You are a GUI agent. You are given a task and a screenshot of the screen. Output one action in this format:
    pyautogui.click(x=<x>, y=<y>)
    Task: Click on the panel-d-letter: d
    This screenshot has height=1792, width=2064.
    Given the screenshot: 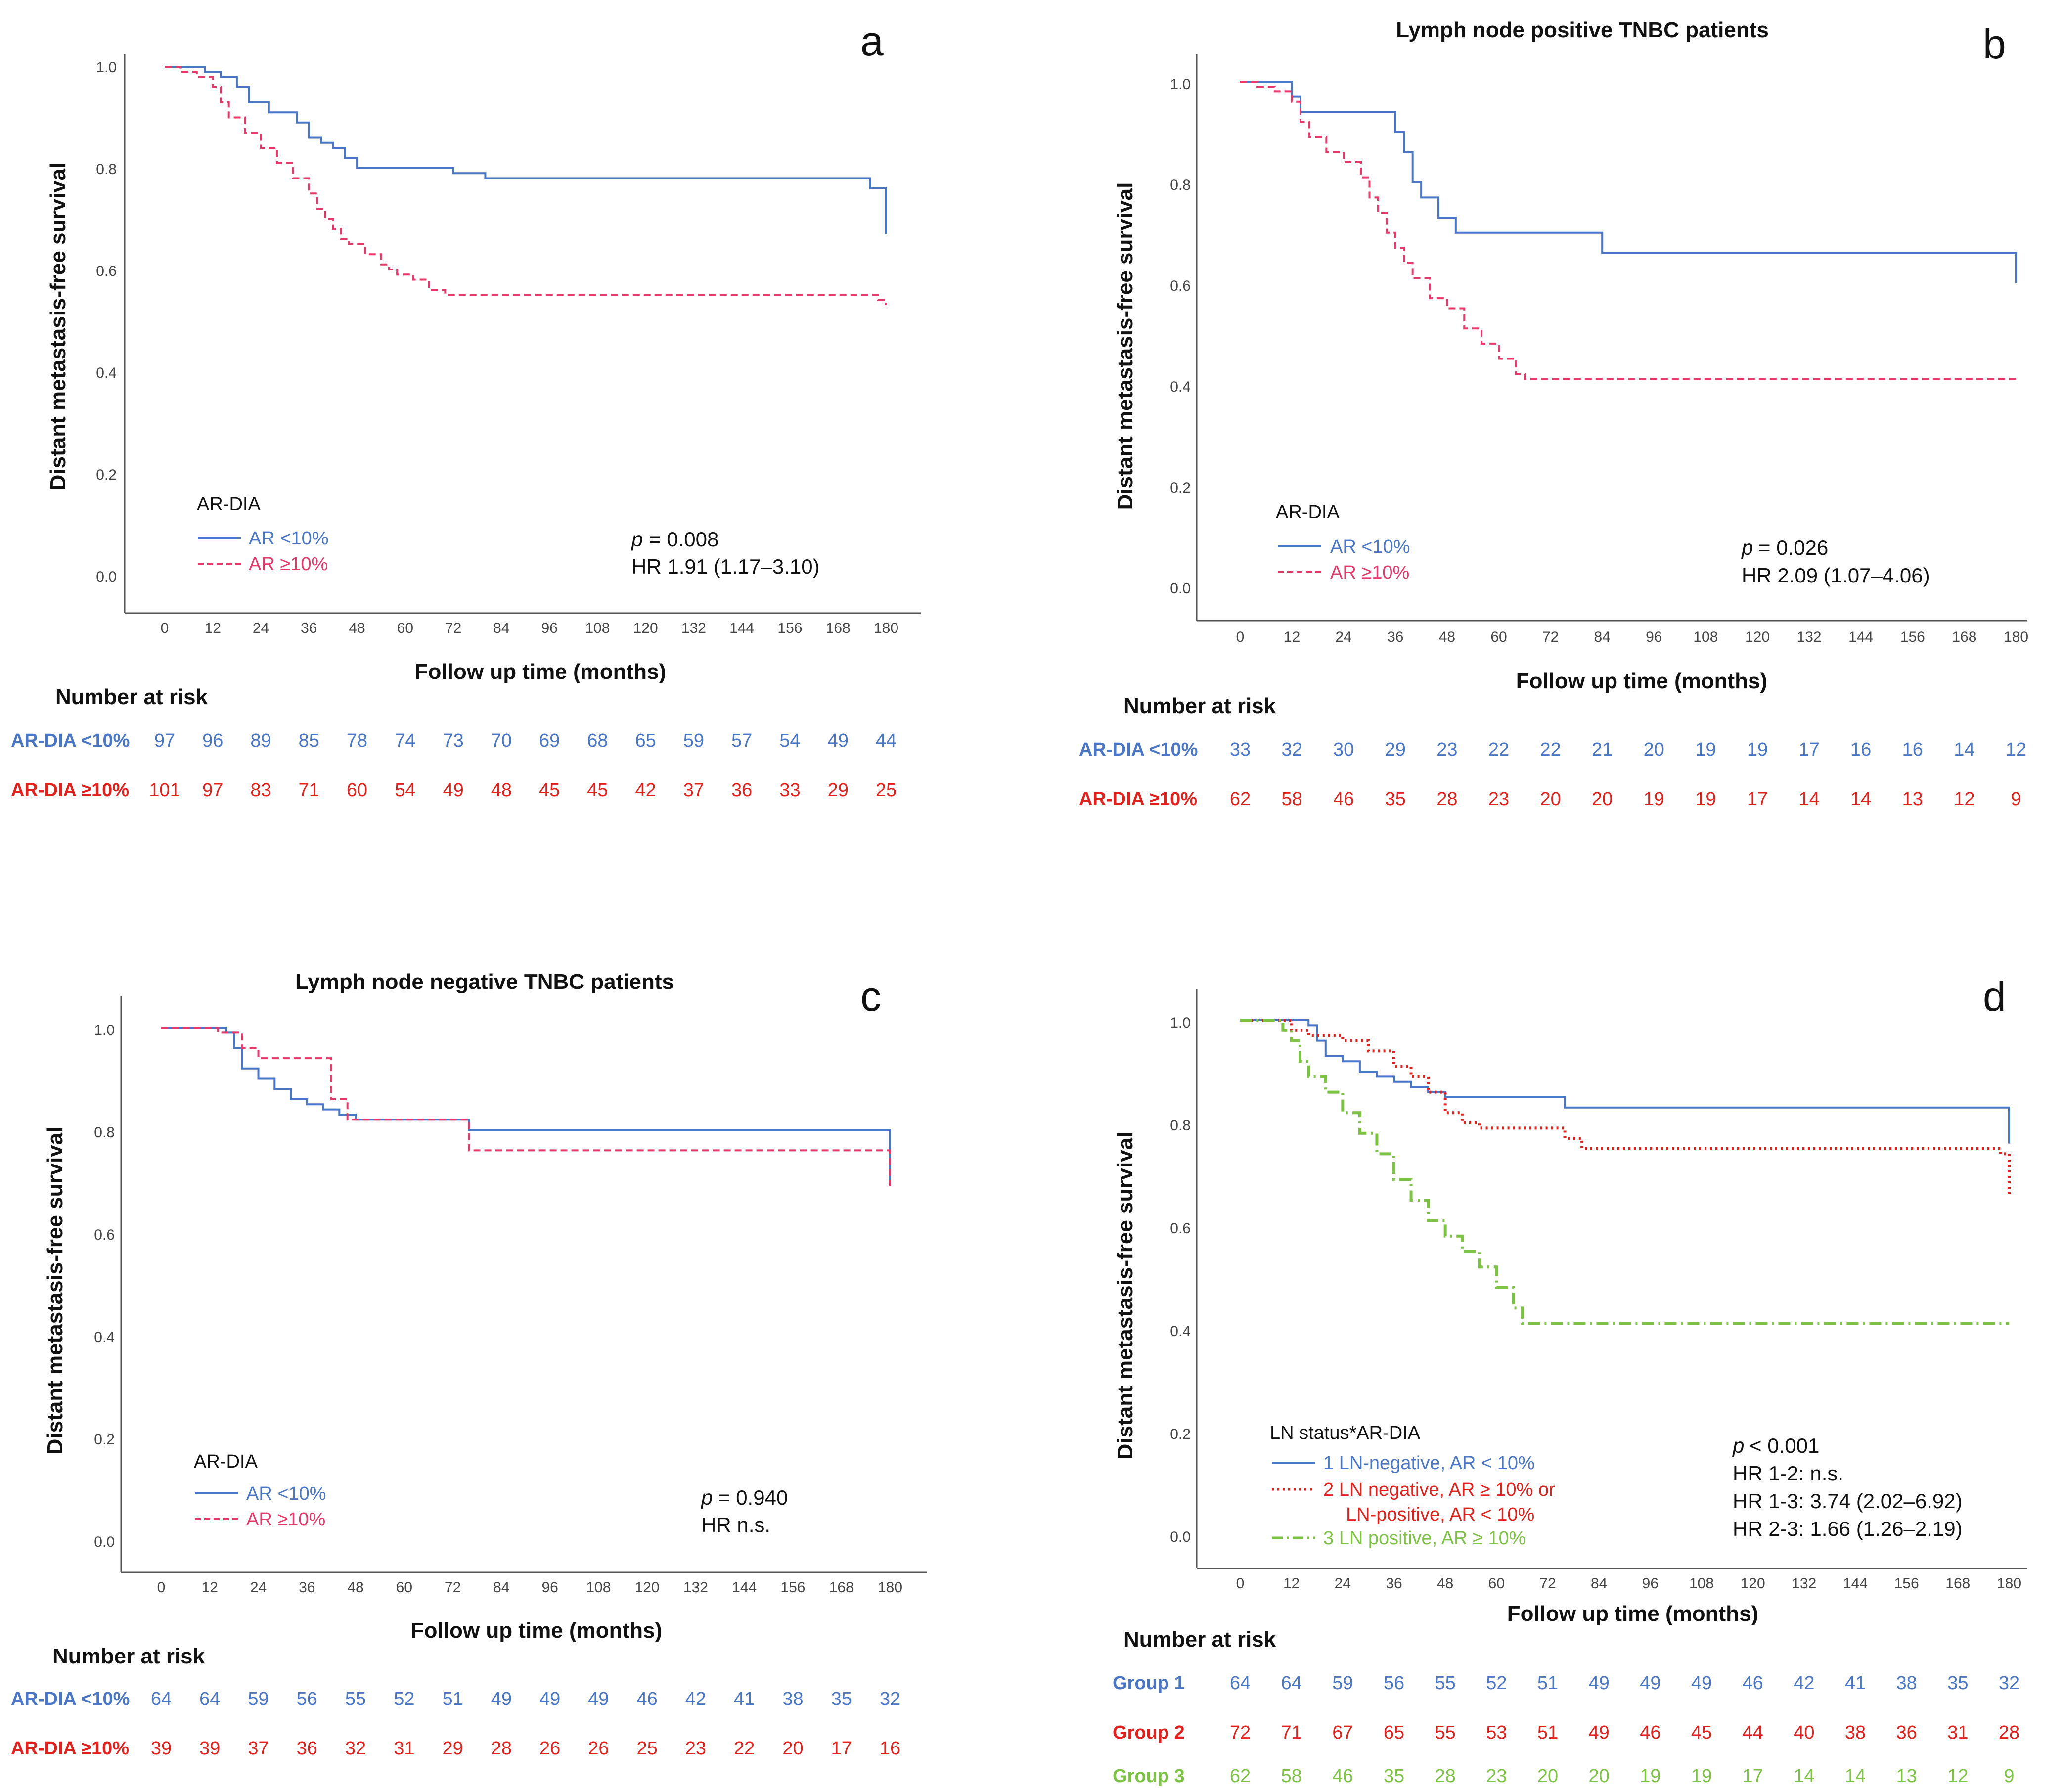 What is the action you would take?
    pyautogui.click(x=1994, y=996)
    